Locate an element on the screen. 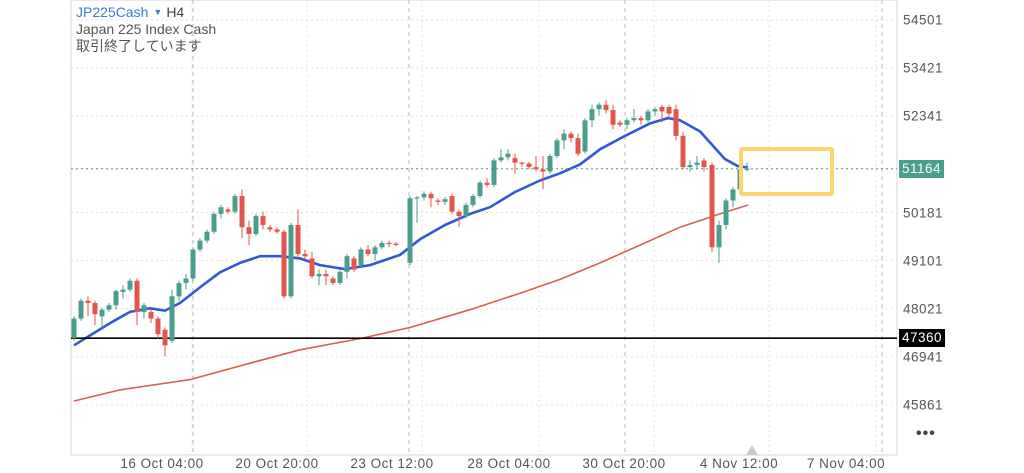 The height and width of the screenshot is (473, 1024). symbol-dropdown-icon: ▼ is located at coordinates (158, 12).